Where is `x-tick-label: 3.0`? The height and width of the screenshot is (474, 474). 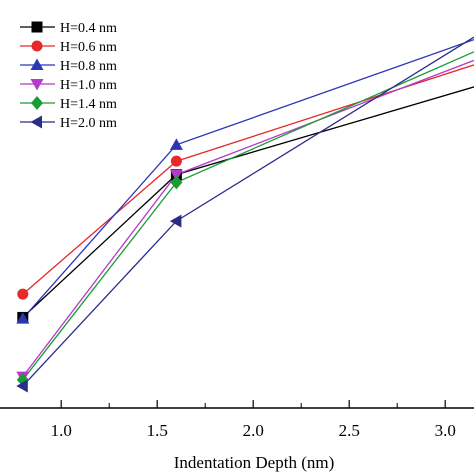
x-tick-label: 3.0 is located at coordinates (445, 430).